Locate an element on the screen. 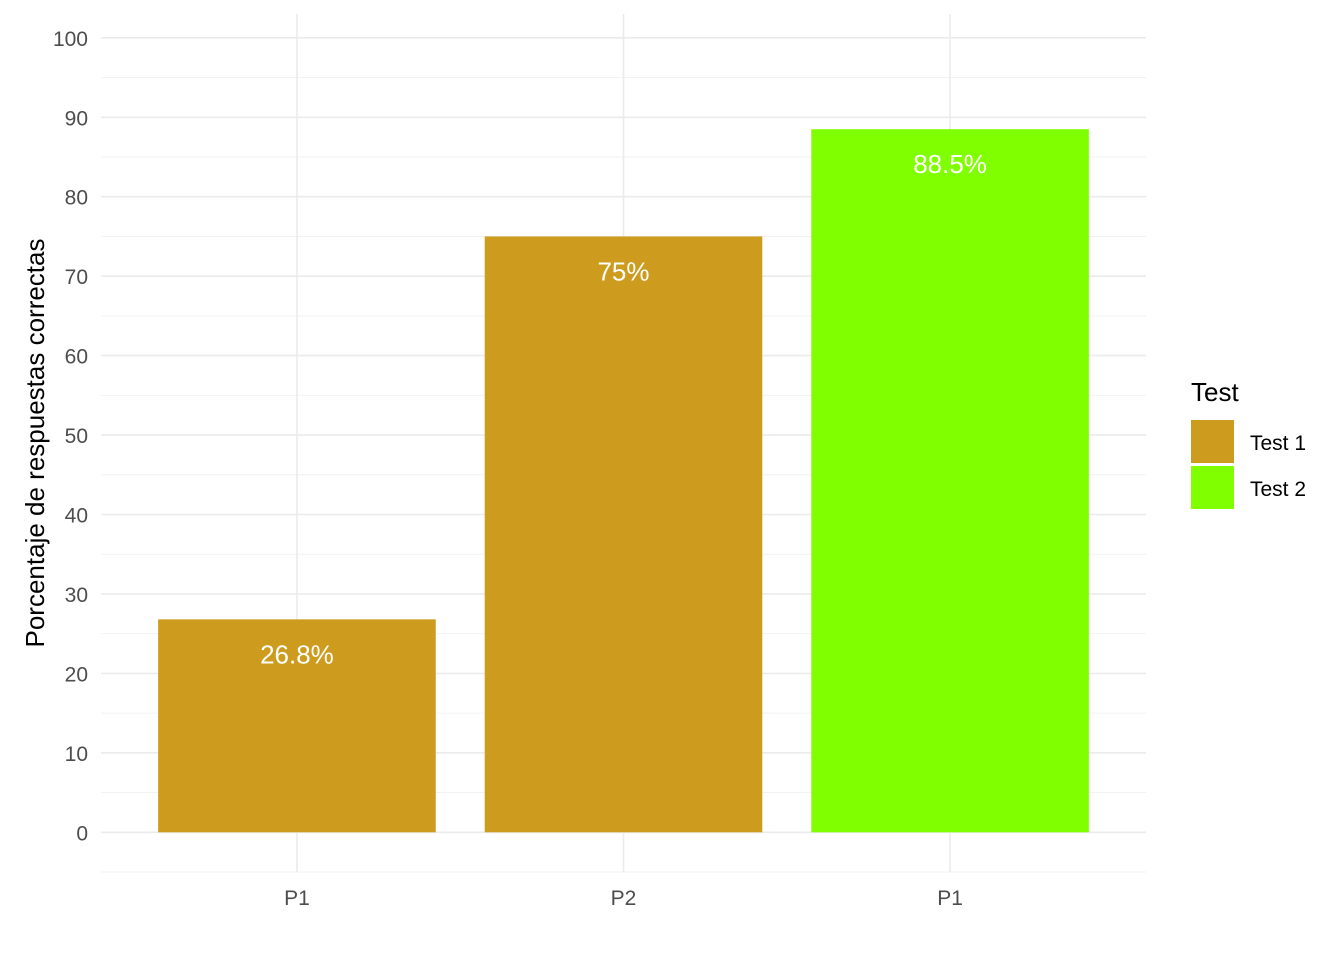 The height and width of the screenshot is (960, 1344). y-tick-label: 70 is located at coordinates (76, 277).